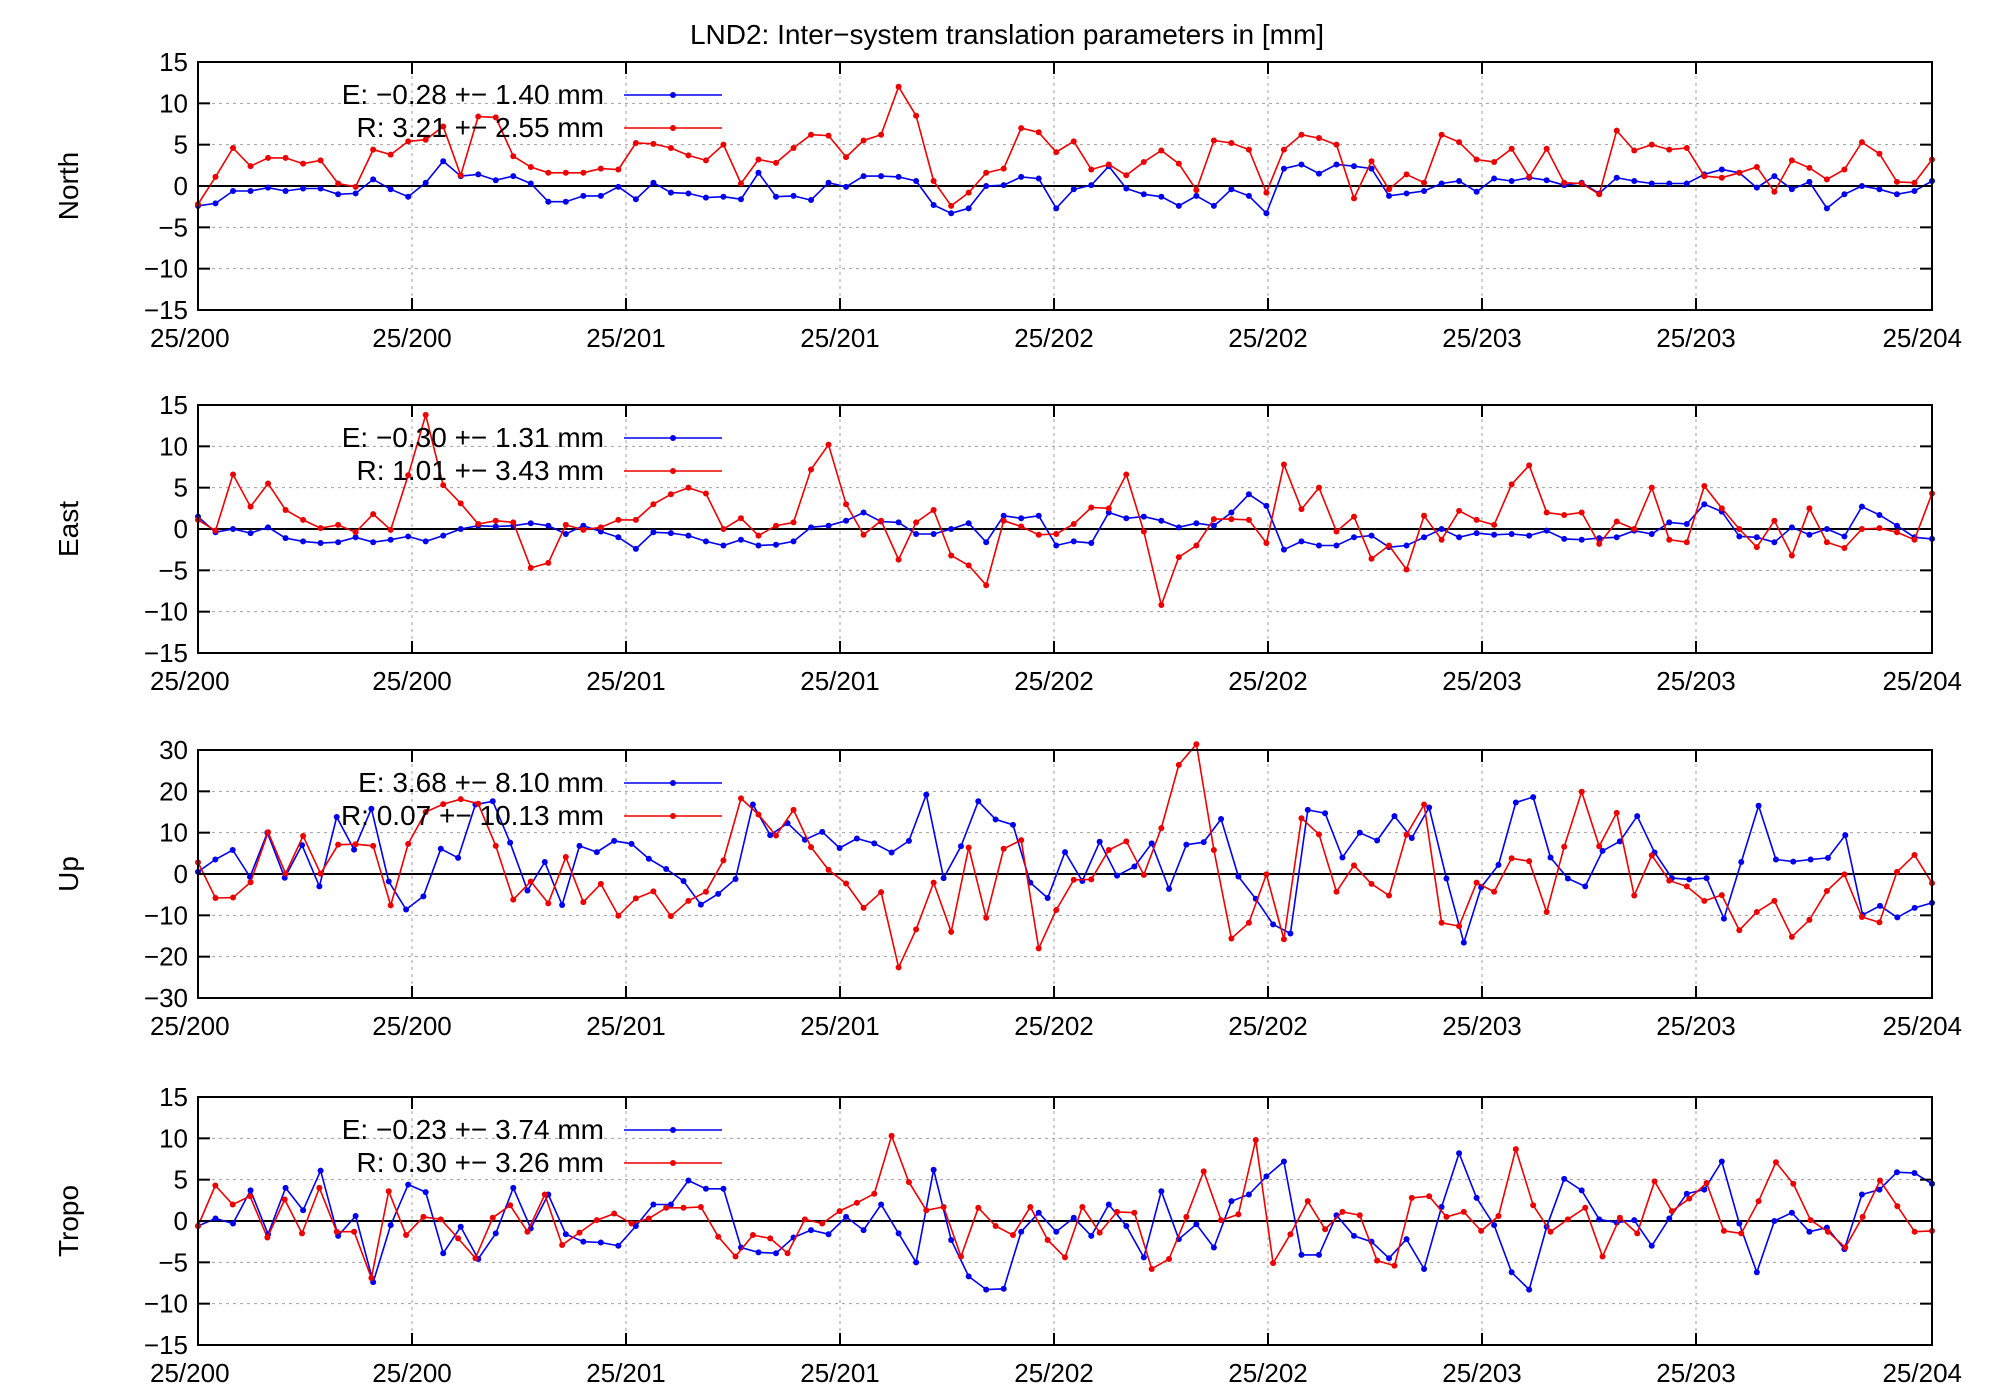  I want to click on x-tick-label: 25/203, so click(1696, 338).